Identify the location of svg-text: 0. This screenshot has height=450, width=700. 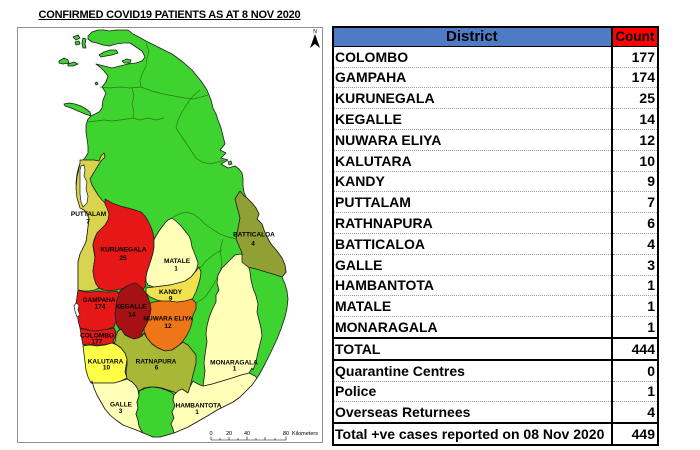
(210, 434).